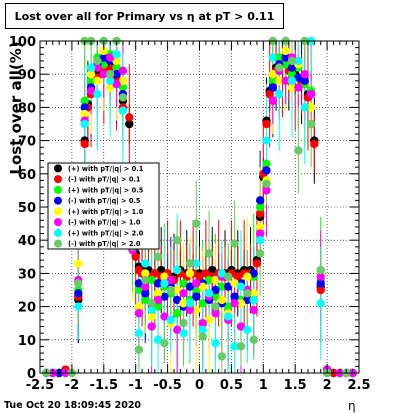  What do you see at coordinates (106, 169) in the screenshot?
I see `legend-entry: (+) with pT/|q| > 0.1` at bounding box center [106, 169].